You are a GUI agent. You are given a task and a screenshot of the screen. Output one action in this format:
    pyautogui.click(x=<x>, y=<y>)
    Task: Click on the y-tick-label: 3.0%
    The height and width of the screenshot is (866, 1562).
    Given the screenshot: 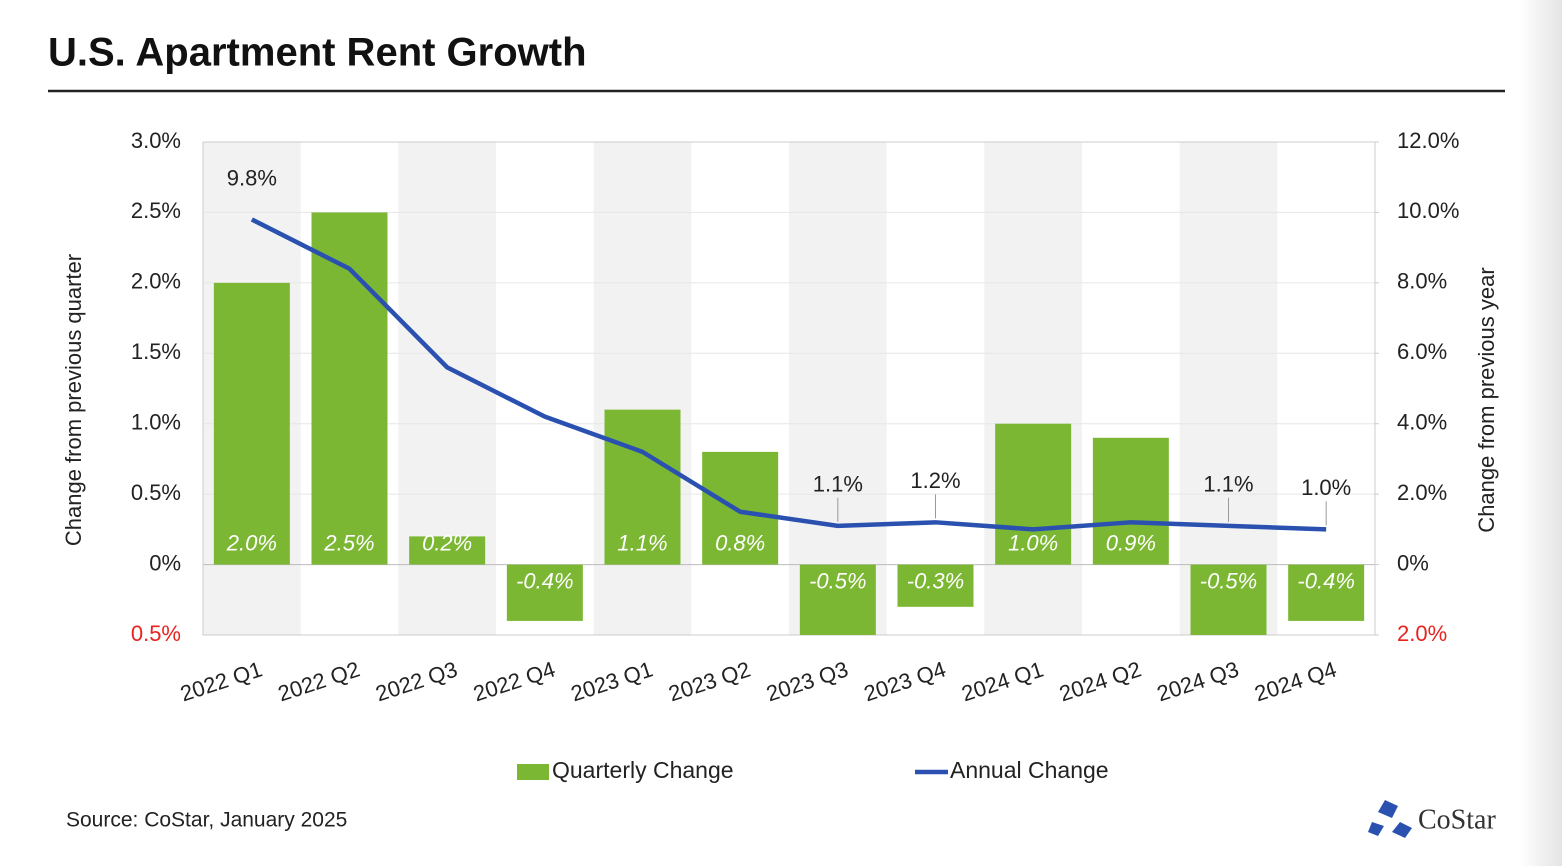 What is the action you would take?
    pyautogui.click(x=156, y=140)
    